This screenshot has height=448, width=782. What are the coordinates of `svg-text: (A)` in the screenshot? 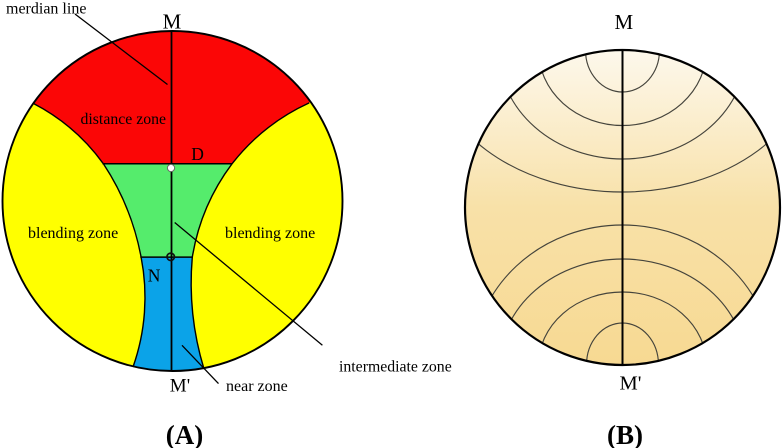 It's located at (184, 434).